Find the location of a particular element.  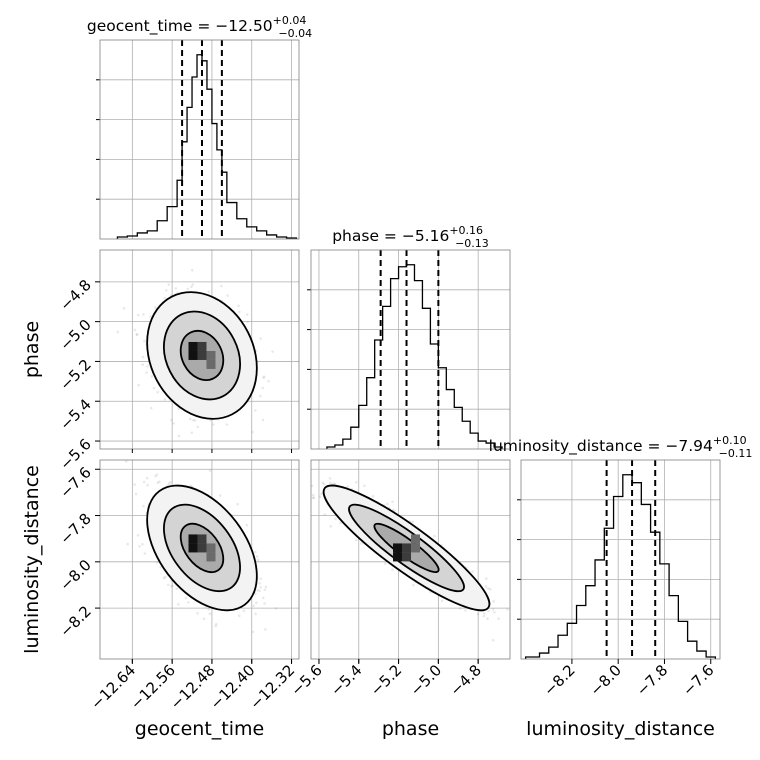

panel-body is located at coordinates (195, 353).